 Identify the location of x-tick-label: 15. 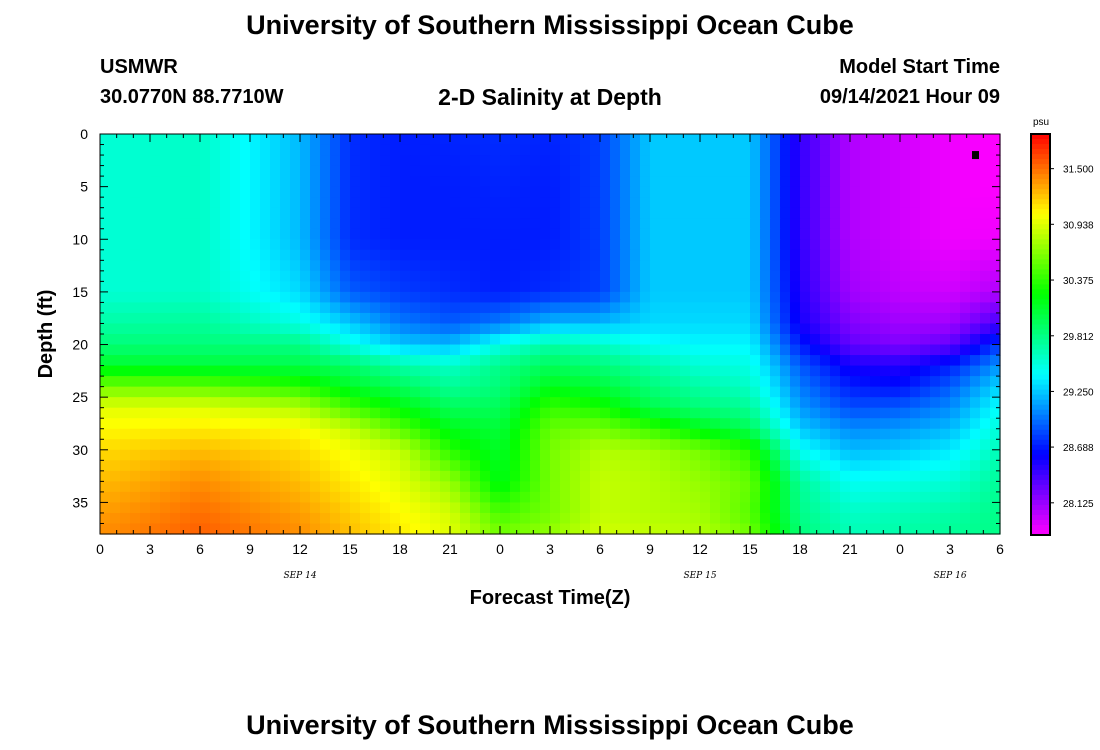
(350, 549).